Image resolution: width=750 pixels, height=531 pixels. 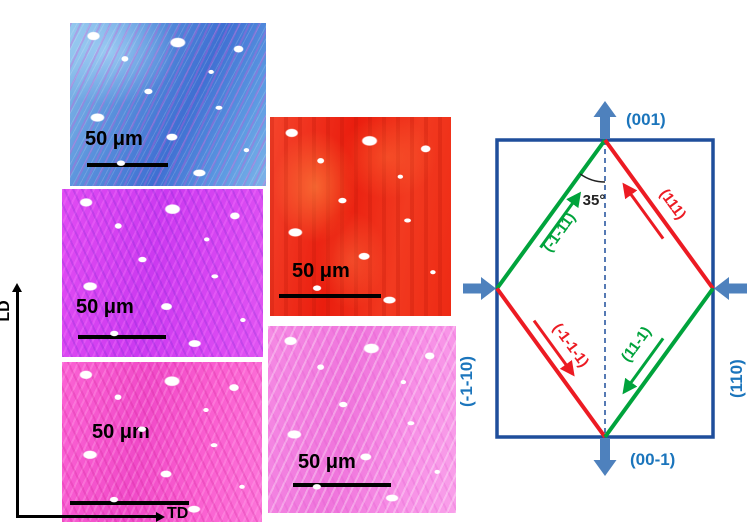 What do you see at coordinates (646, 119) in the screenshot?
I see `plane-label-top: (001)` at bounding box center [646, 119].